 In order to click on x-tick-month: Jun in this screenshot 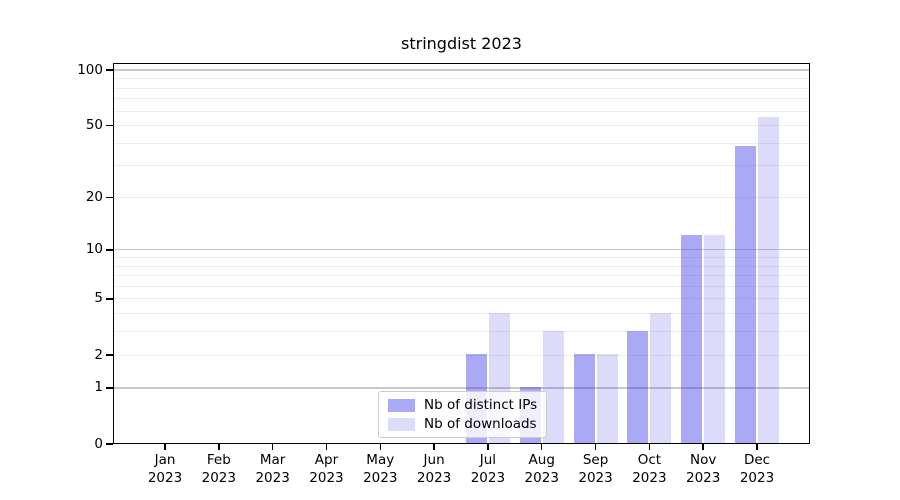, I will do `click(434, 460)`.